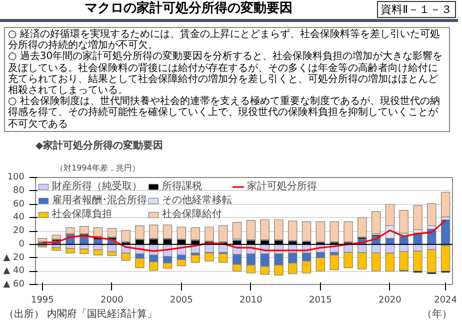 The image size is (462, 320). What do you see at coordinates (182, 186) in the screenshot?
I see `legend-label: 所得課税` at bounding box center [182, 186].